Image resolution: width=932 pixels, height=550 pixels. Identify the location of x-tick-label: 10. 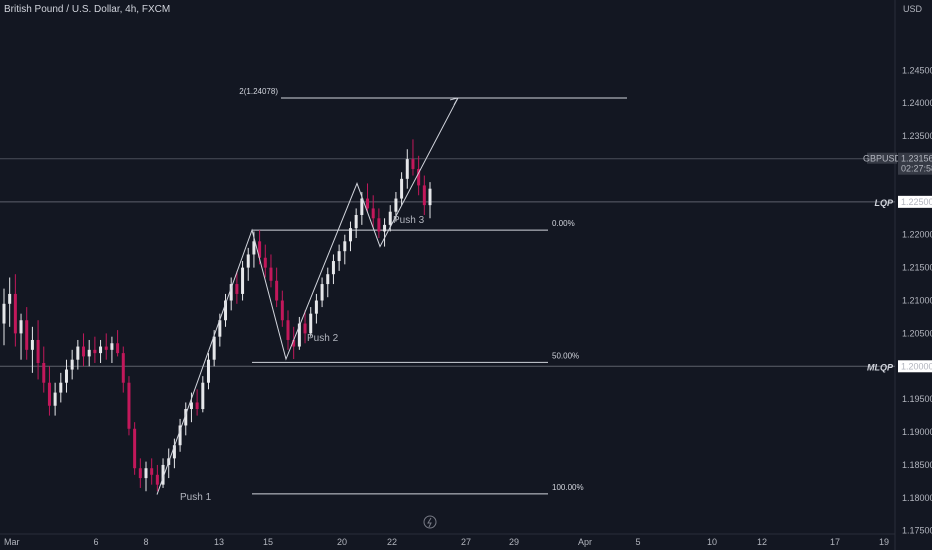
(712, 542).